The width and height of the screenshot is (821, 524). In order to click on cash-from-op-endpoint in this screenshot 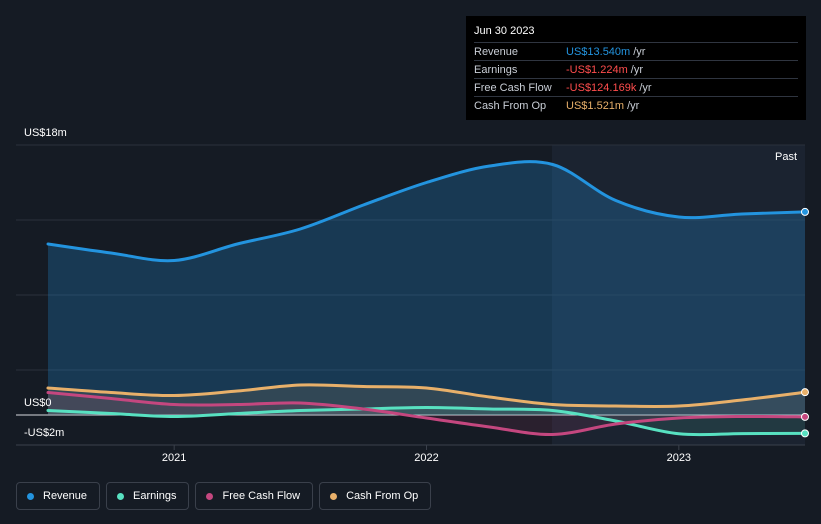, I will do `click(805, 392)`.